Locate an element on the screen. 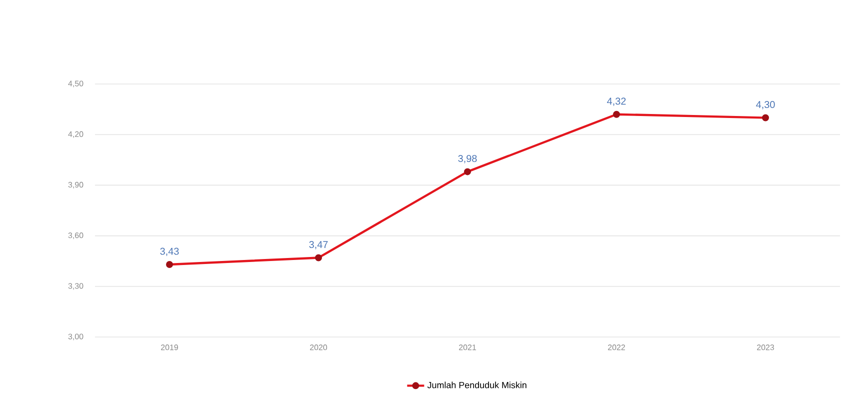 This screenshot has height=412, width=851. data-label: 3,98 is located at coordinates (467, 159).